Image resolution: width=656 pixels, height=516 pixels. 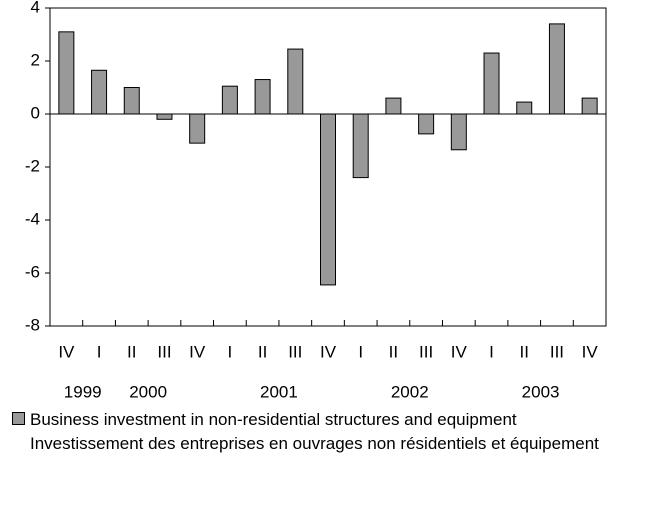 I want to click on y-tick-label: -6, so click(x=32, y=271).